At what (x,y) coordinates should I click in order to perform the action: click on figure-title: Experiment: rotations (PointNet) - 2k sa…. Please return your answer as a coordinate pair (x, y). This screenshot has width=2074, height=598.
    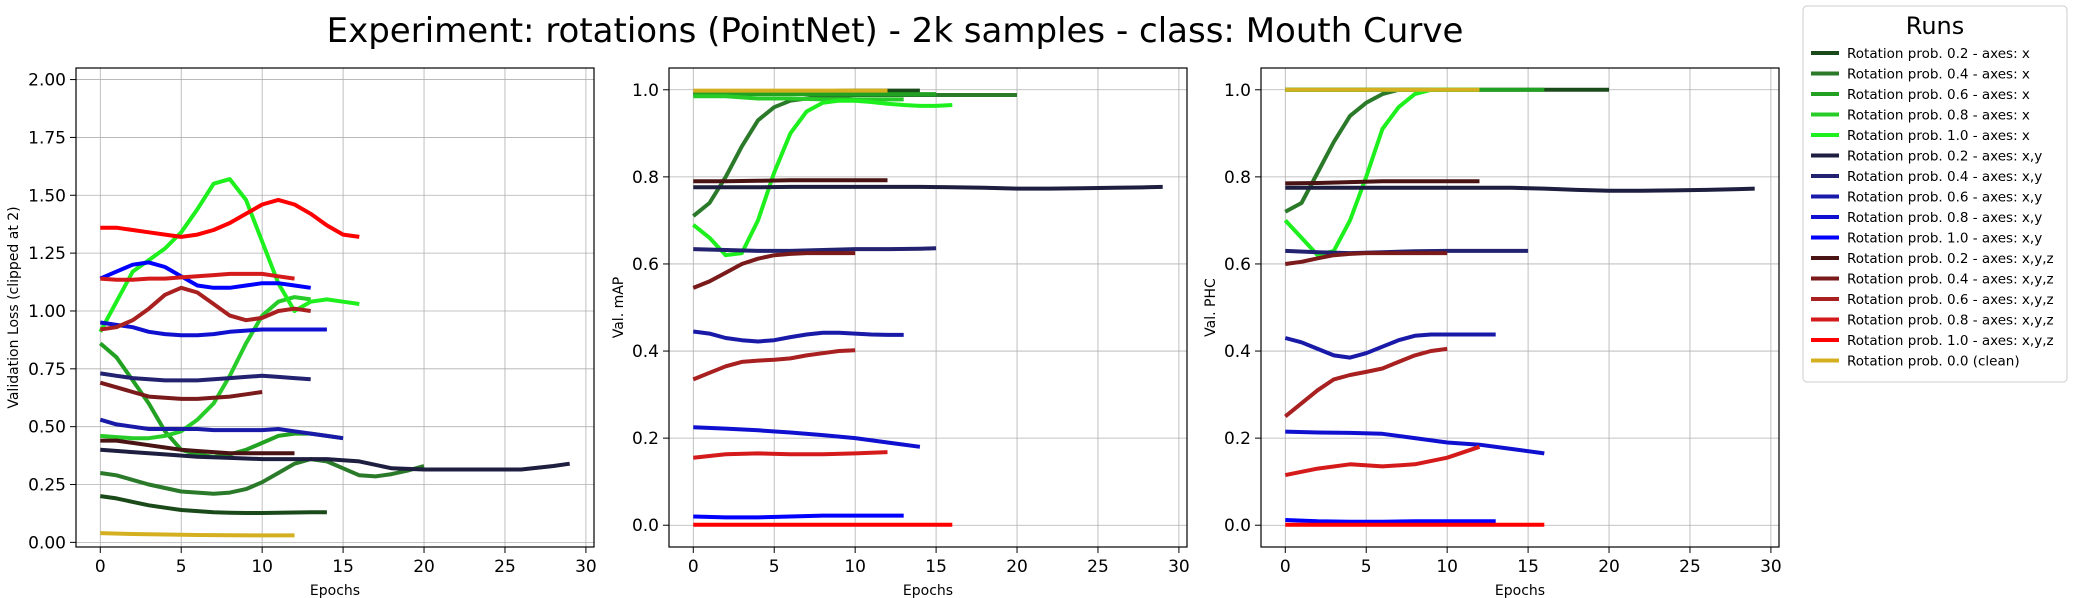
    Looking at the image, I should click on (895, 31).